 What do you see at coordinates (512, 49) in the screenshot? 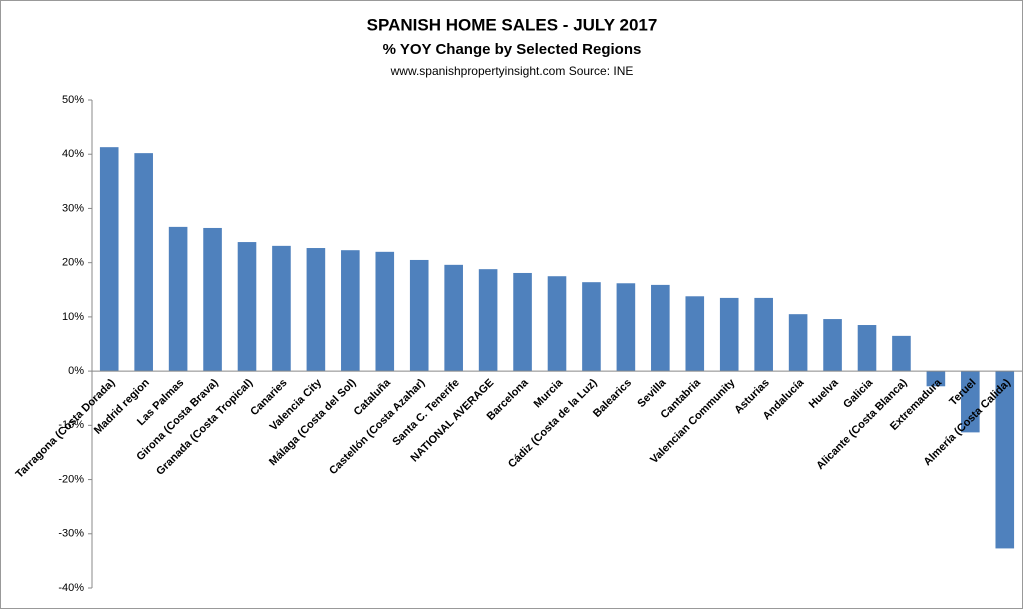
I see `chart-subtitle: % YOY Change by Selected Regions` at bounding box center [512, 49].